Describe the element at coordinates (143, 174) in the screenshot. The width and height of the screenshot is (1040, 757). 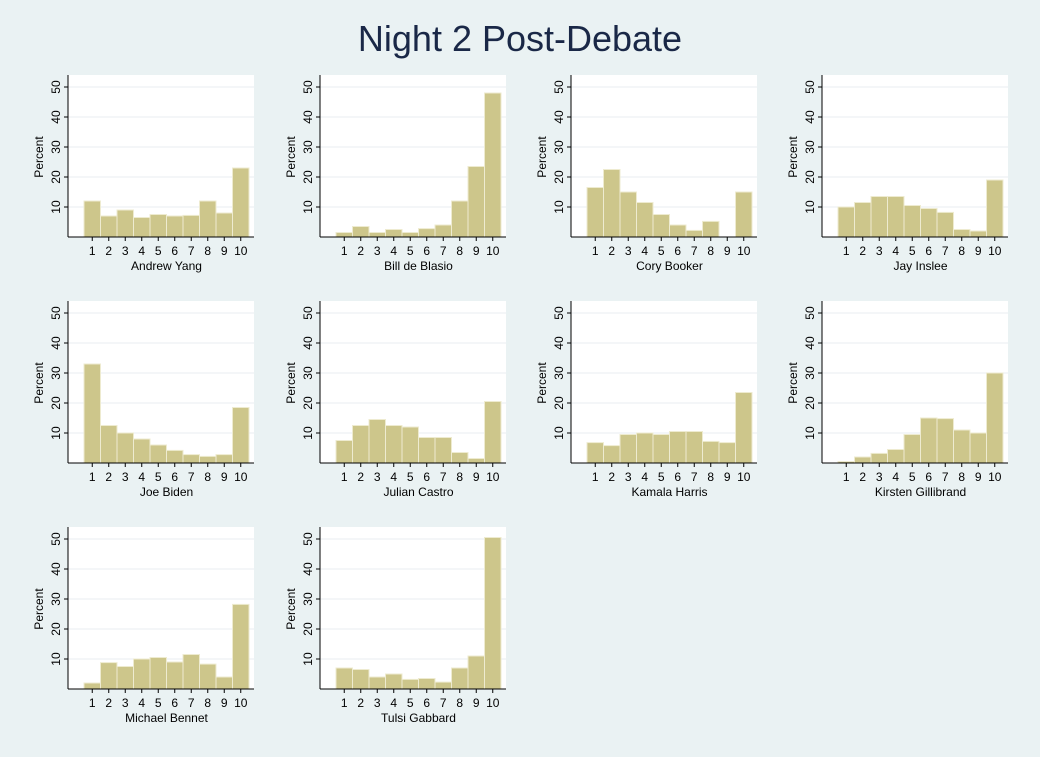
I see `chart-panel-1: 10 20 30 40 50 1 2 3 4 5 6 7 8 9 10 Percent Andrew Yang` at that location.